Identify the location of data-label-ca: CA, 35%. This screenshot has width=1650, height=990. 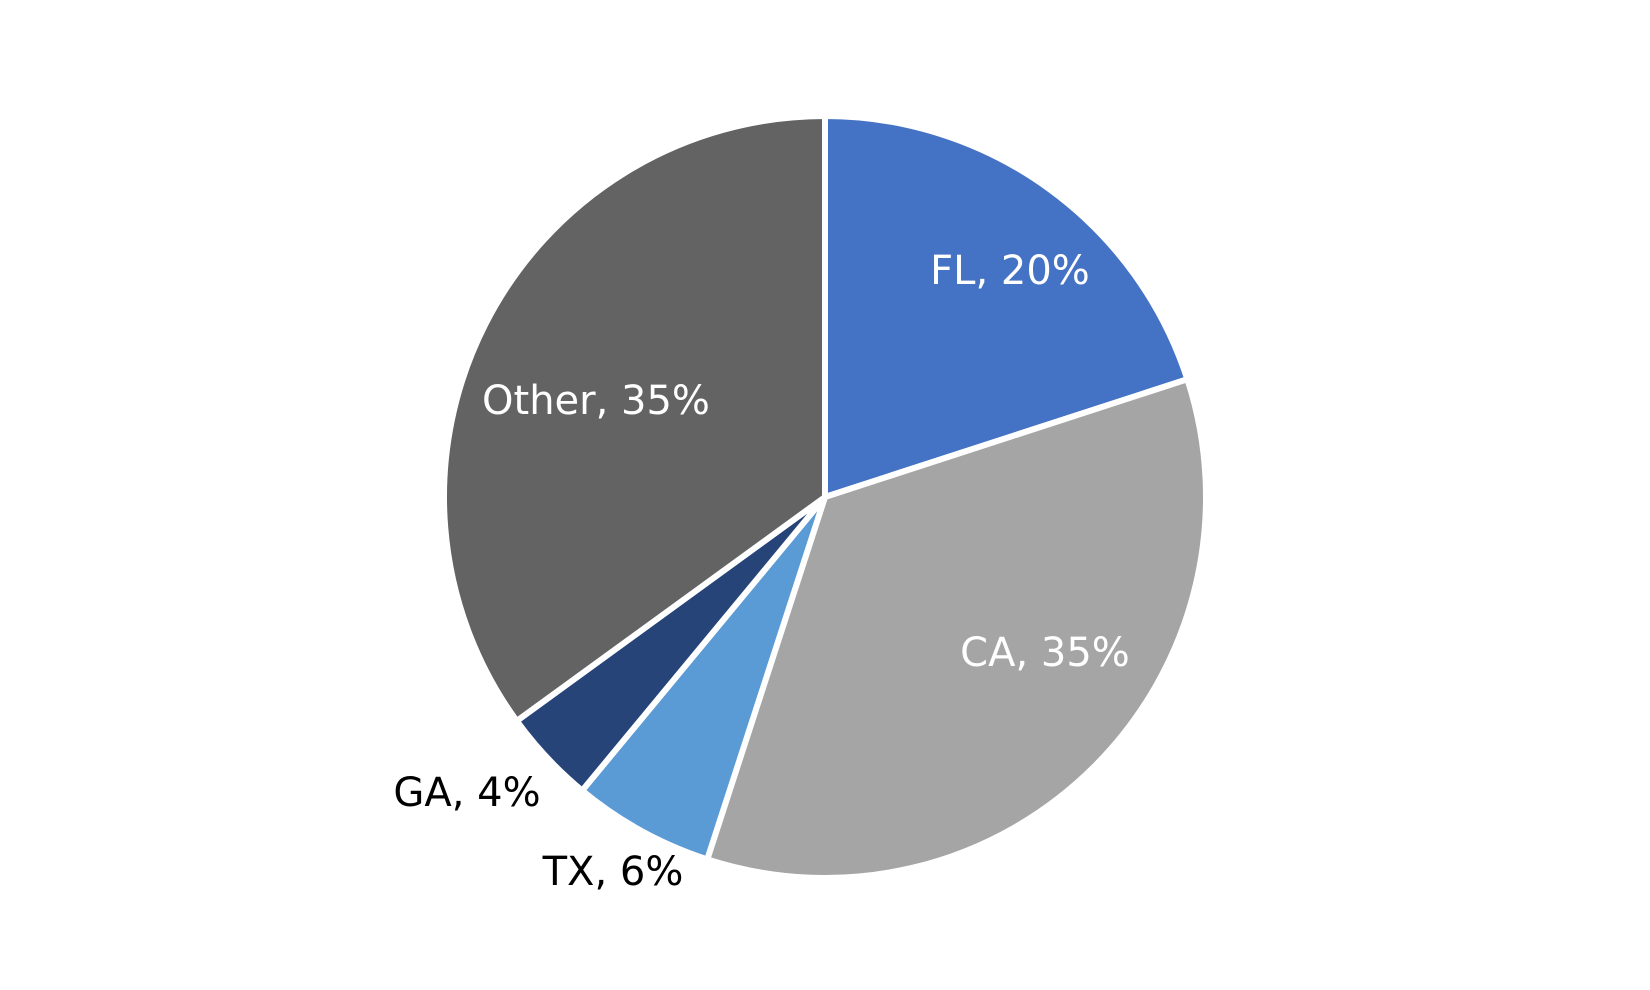
(1045, 653).